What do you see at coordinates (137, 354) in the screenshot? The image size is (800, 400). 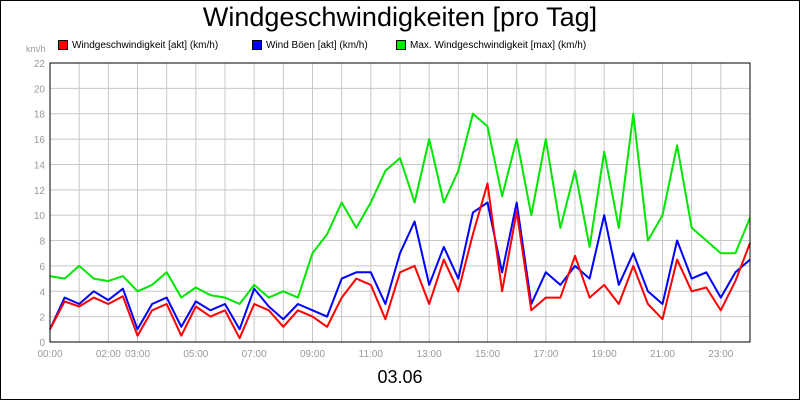 I see `x-tick-label: 03:00` at bounding box center [137, 354].